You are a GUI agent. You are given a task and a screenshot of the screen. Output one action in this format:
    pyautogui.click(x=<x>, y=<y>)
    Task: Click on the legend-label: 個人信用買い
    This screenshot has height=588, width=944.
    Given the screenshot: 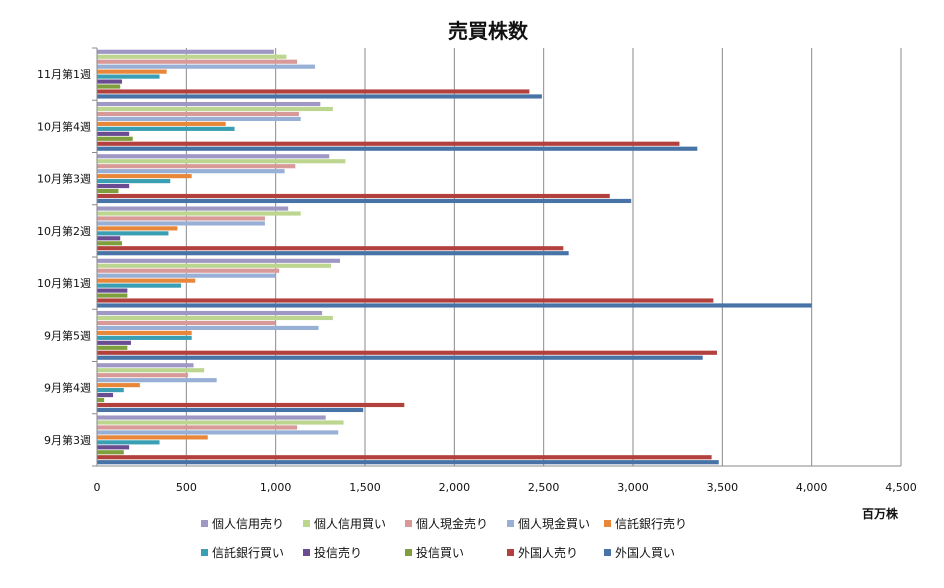 What is the action you would take?
    pyautogui.click(x=350, y=524)
    